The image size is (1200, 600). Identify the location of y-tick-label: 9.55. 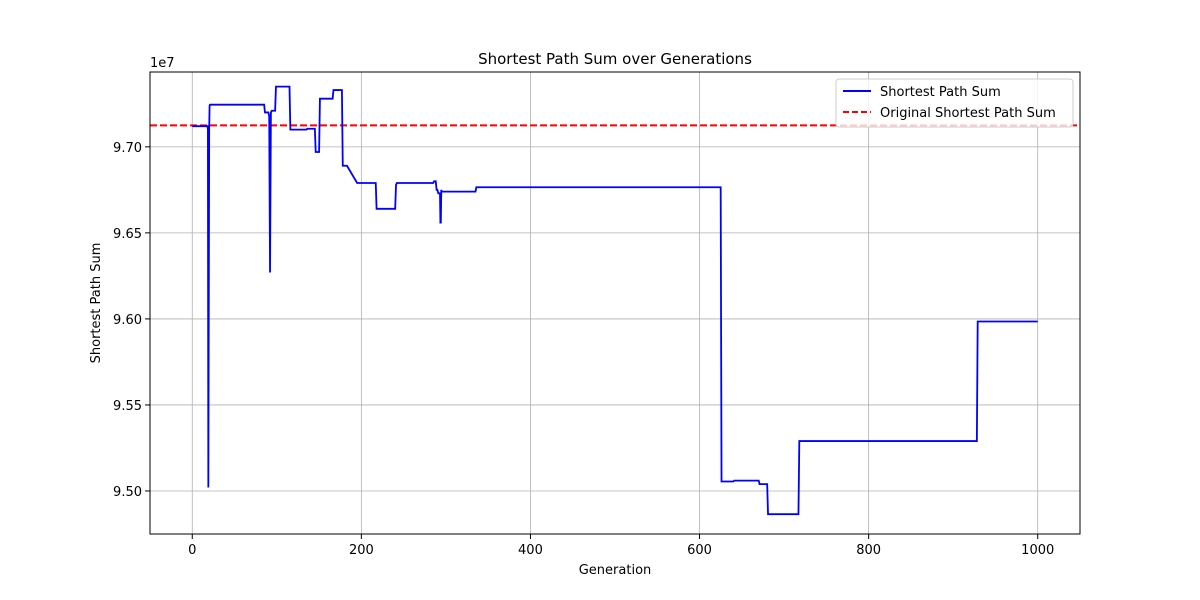
(127, 406).